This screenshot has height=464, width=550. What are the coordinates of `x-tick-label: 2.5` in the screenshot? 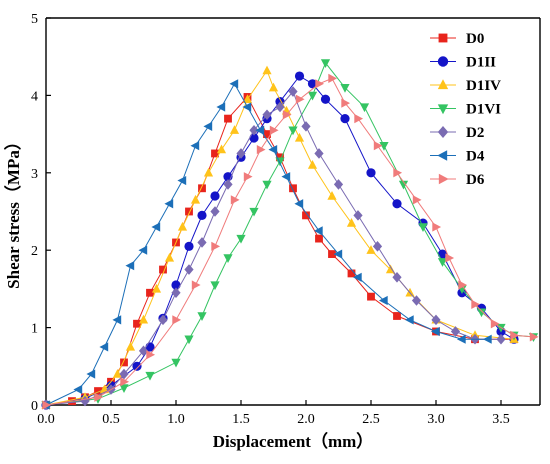 It's located at (371, 419).